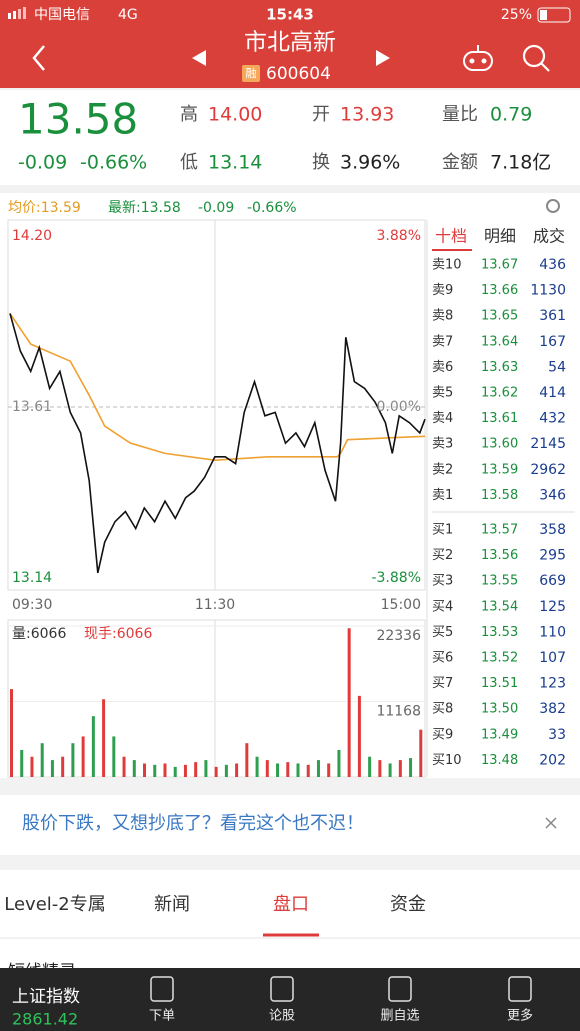 The width and height of the screenshot is (580, 1031). Describe the element at coordinates (451, 236) in the screenshot. I see `book-tab: 十档` at that location.